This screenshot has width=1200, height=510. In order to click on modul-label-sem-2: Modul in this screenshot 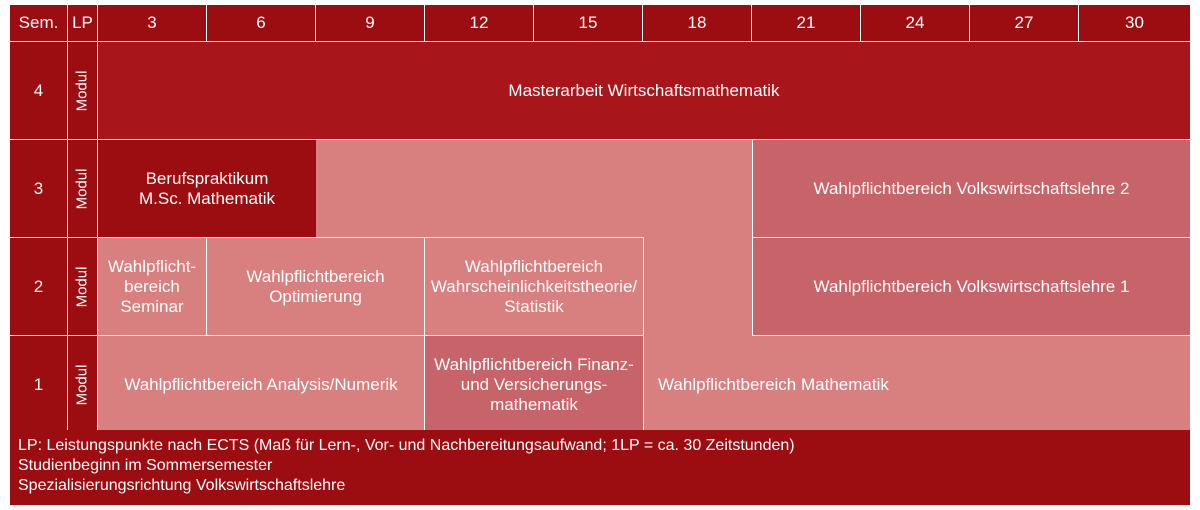, I will do `click(82, 286)`.